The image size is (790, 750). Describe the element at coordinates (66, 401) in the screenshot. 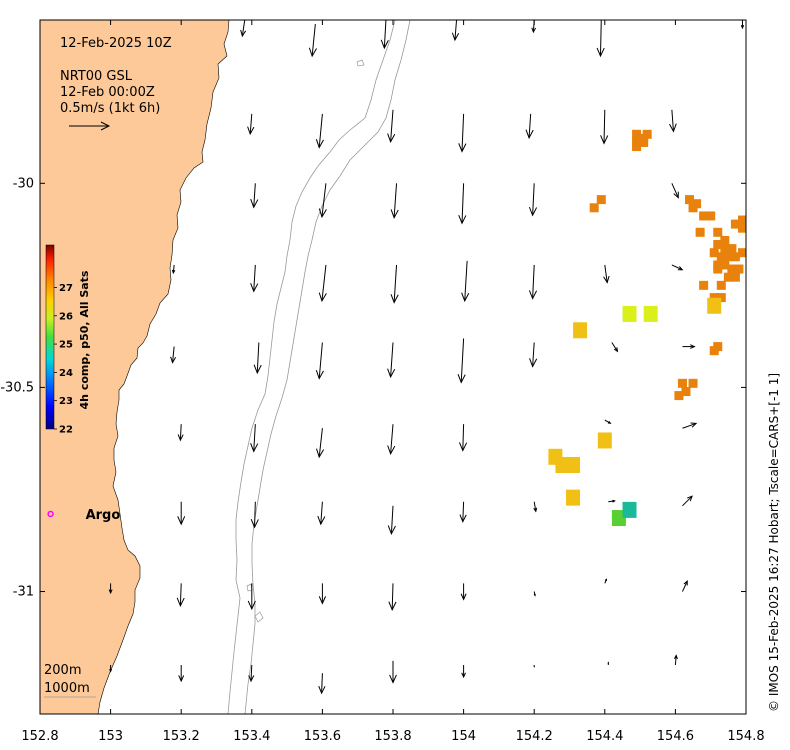

I see `colorbar-tick-label-1: 23` at that location.